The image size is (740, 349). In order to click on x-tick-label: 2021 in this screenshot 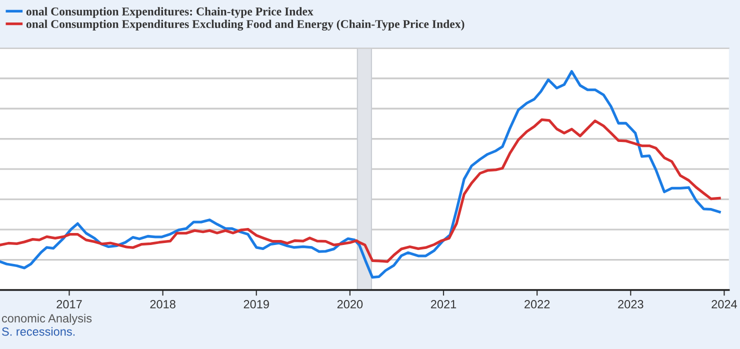, I will do `click(443, 304)`.